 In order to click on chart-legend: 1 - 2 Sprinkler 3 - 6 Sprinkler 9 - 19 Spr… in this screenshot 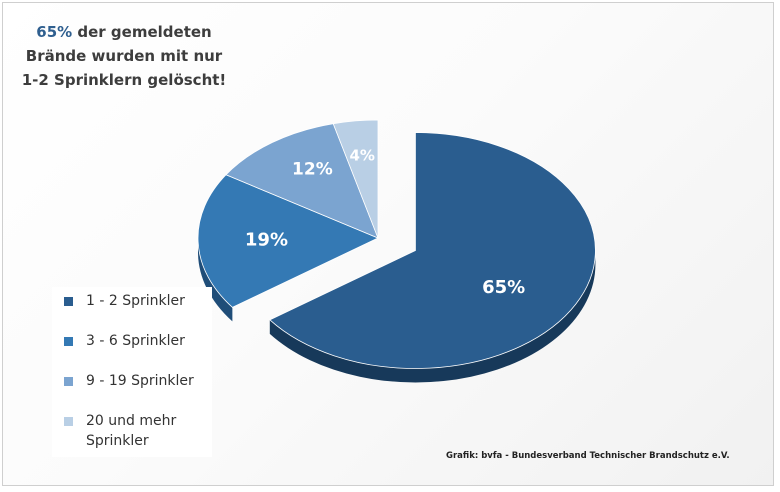, I will do `click(132, 372)`.